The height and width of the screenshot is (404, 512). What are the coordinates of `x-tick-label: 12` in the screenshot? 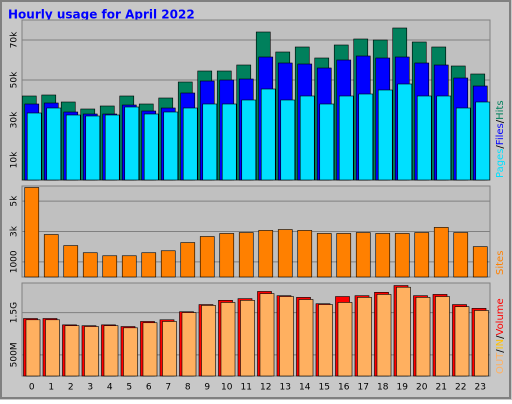 It's located at (265, 388).